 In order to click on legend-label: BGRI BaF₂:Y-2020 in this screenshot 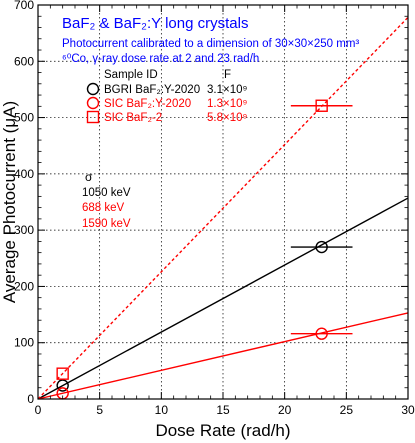, I will do `click(152, 90)`.